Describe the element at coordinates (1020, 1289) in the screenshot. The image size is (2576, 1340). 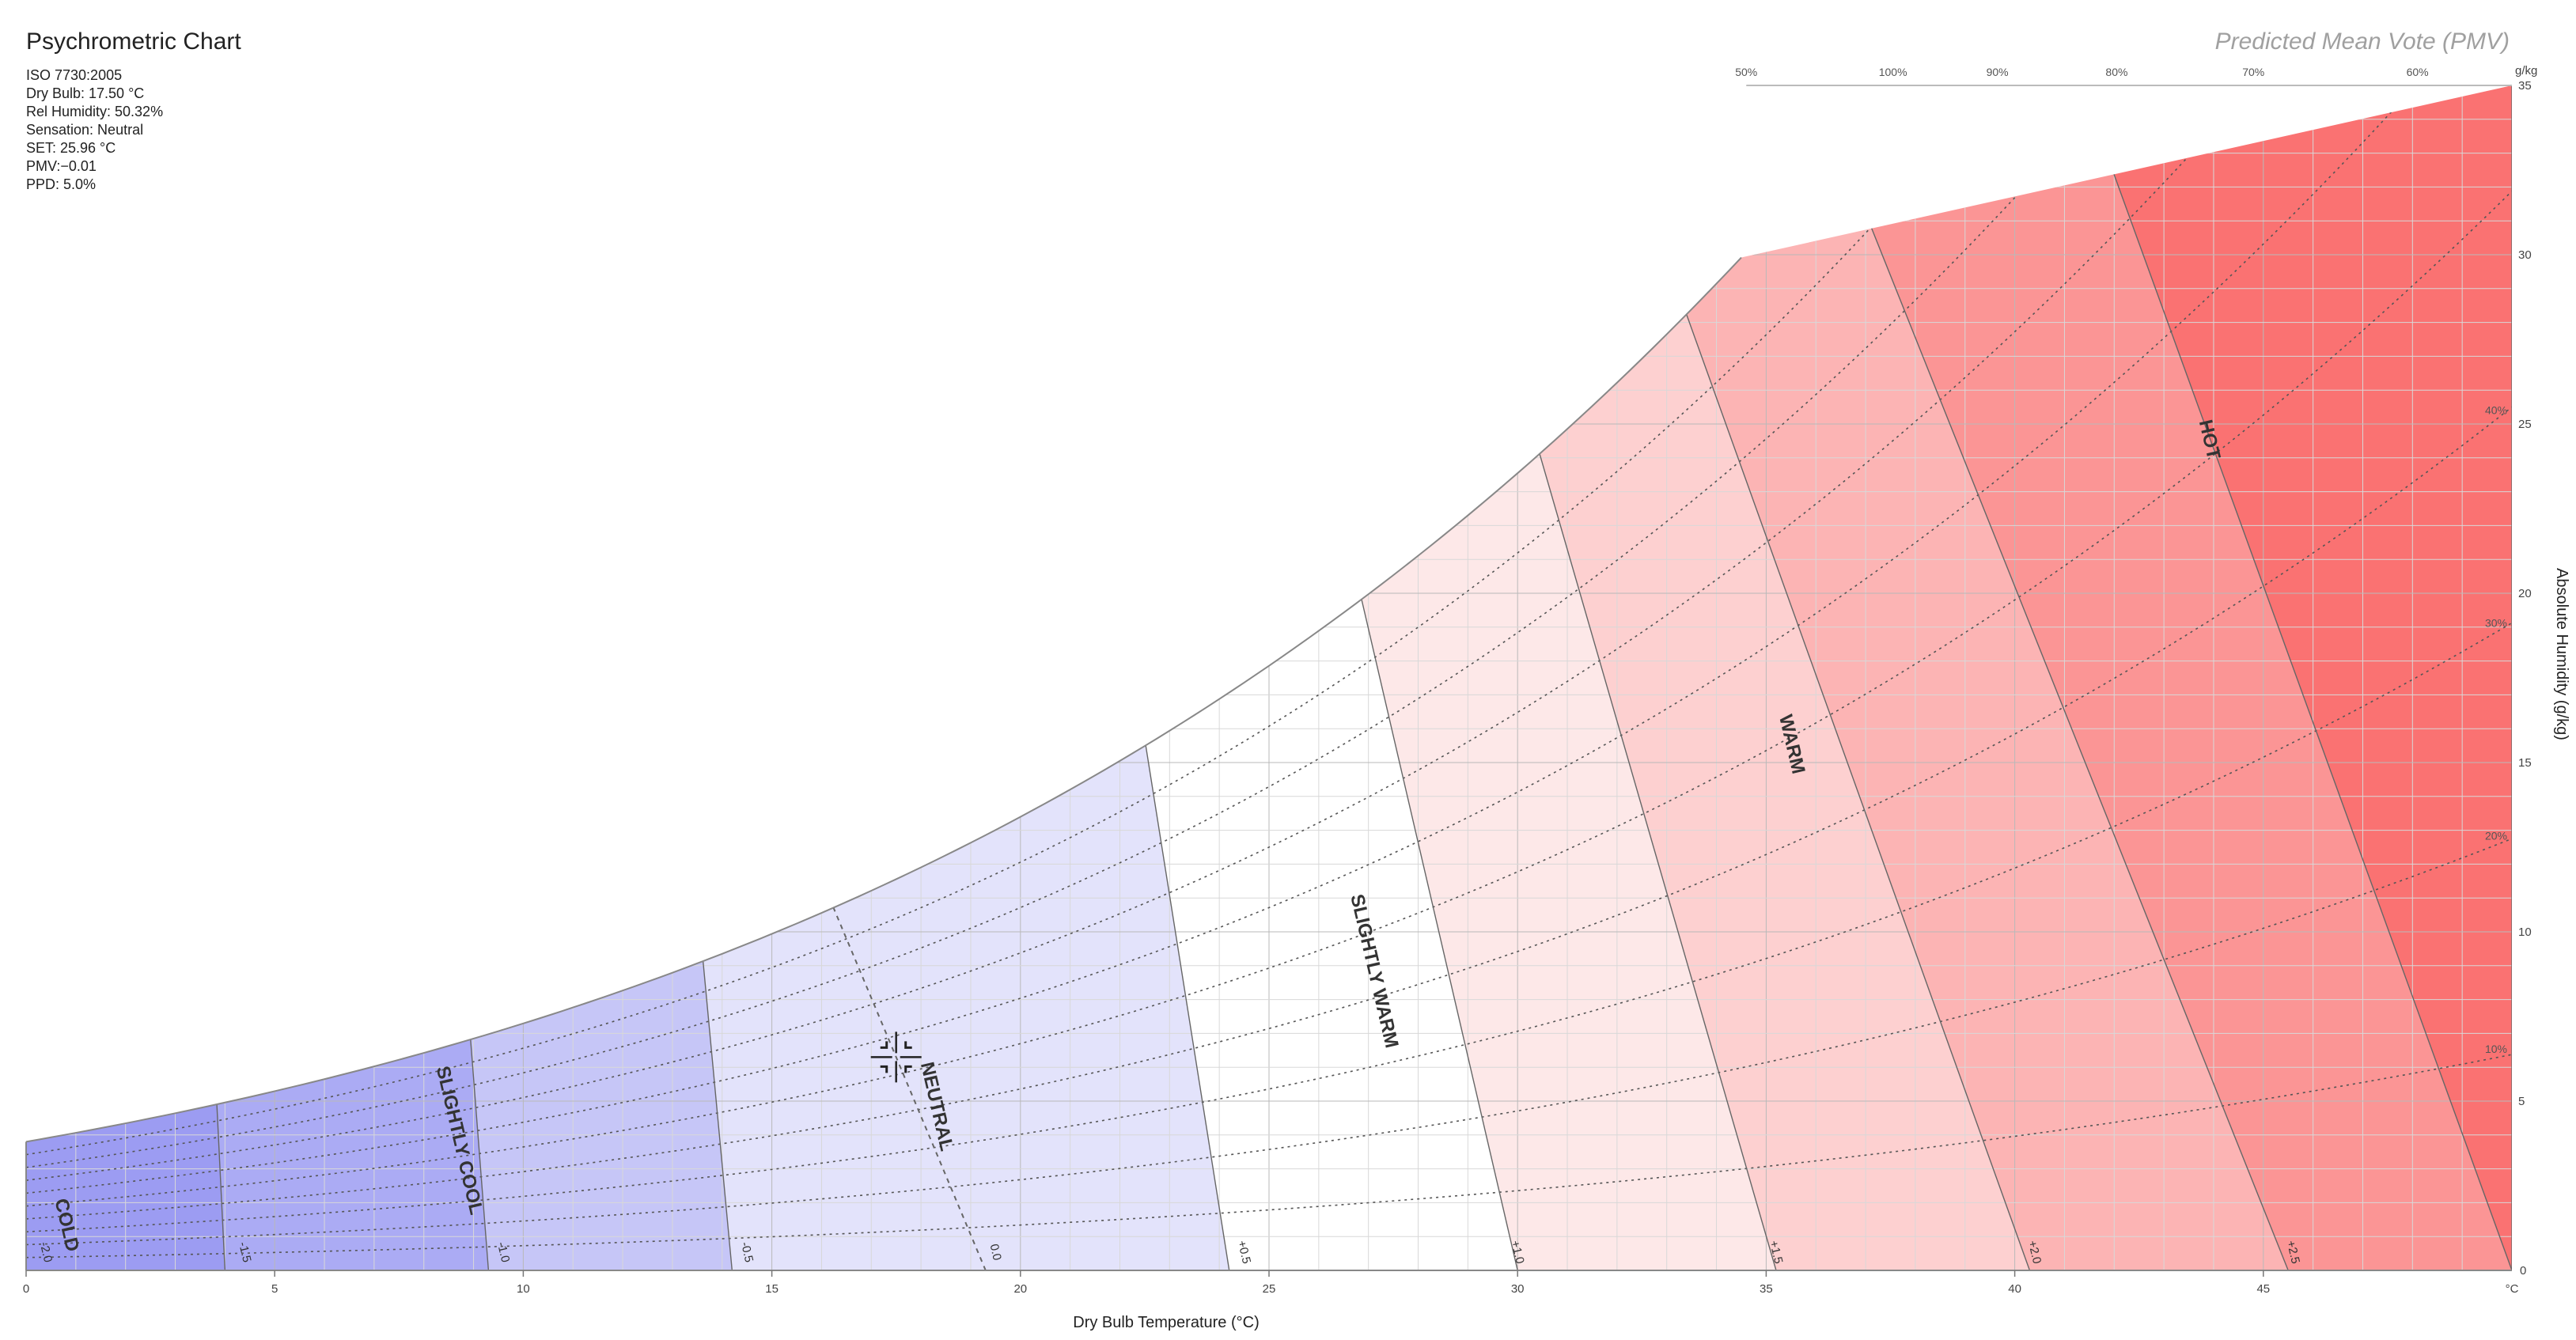
I see `x-tick-label: 20` at that location.